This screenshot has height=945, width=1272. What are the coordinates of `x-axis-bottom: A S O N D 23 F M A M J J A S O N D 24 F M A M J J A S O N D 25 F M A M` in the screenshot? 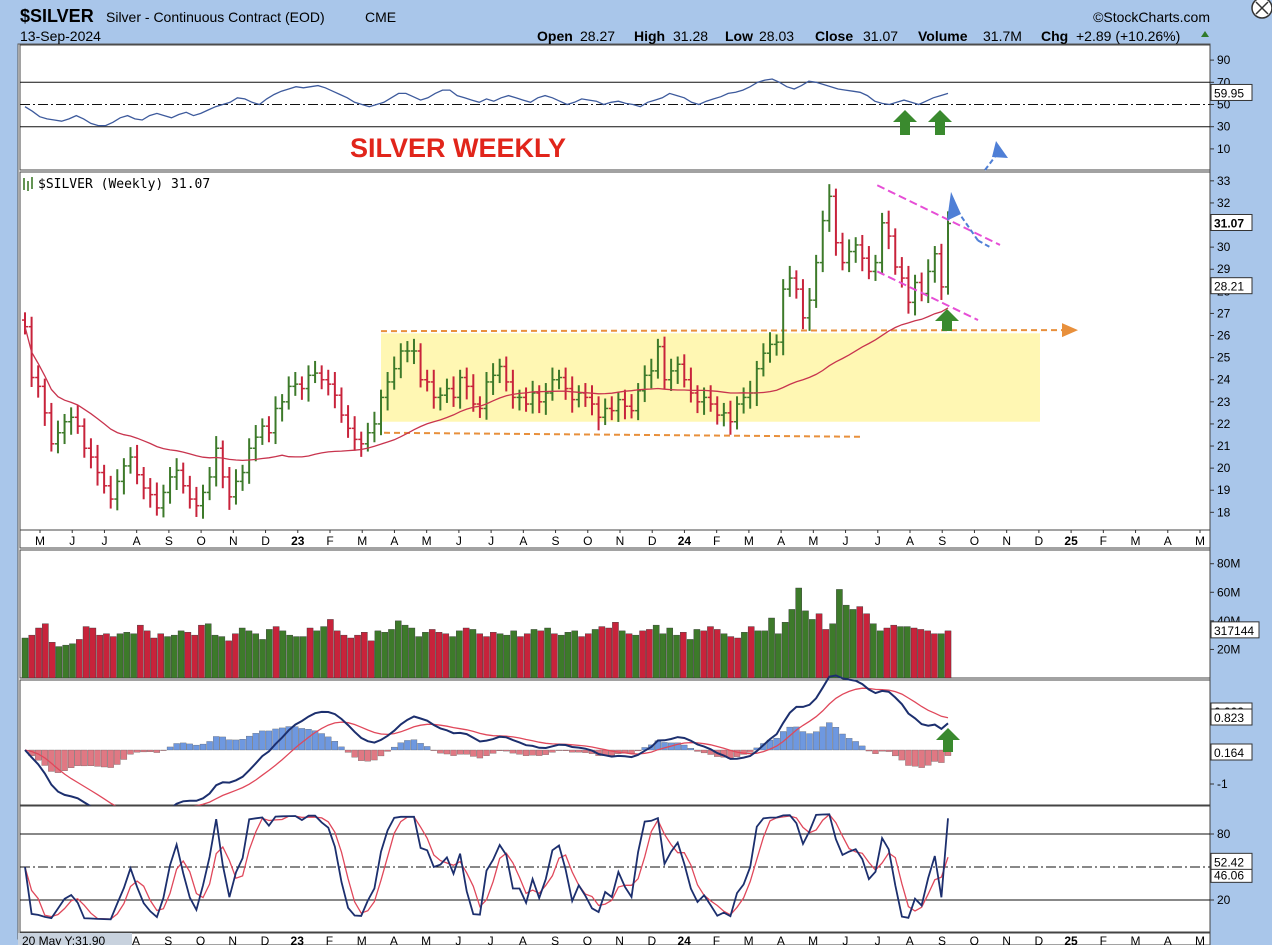 It's located at (615, 938).